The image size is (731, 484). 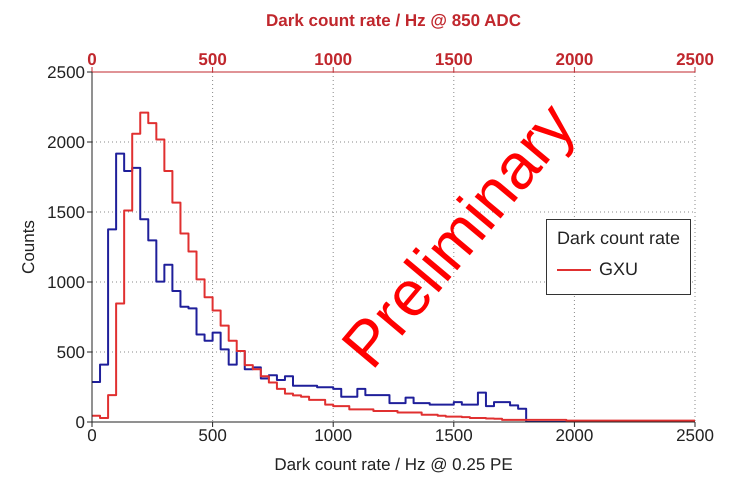 What do you see at coordinates (695, 59) in the screenshot?
I see `x-tick-label: 2500` at bounding box center [695, 59].